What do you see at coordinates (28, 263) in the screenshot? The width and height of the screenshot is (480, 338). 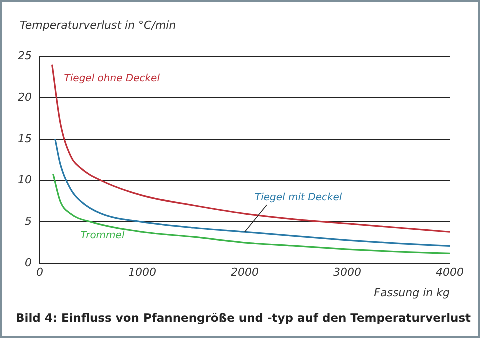 I see `y-tick-label: 0` at bounding box center [28, 263].